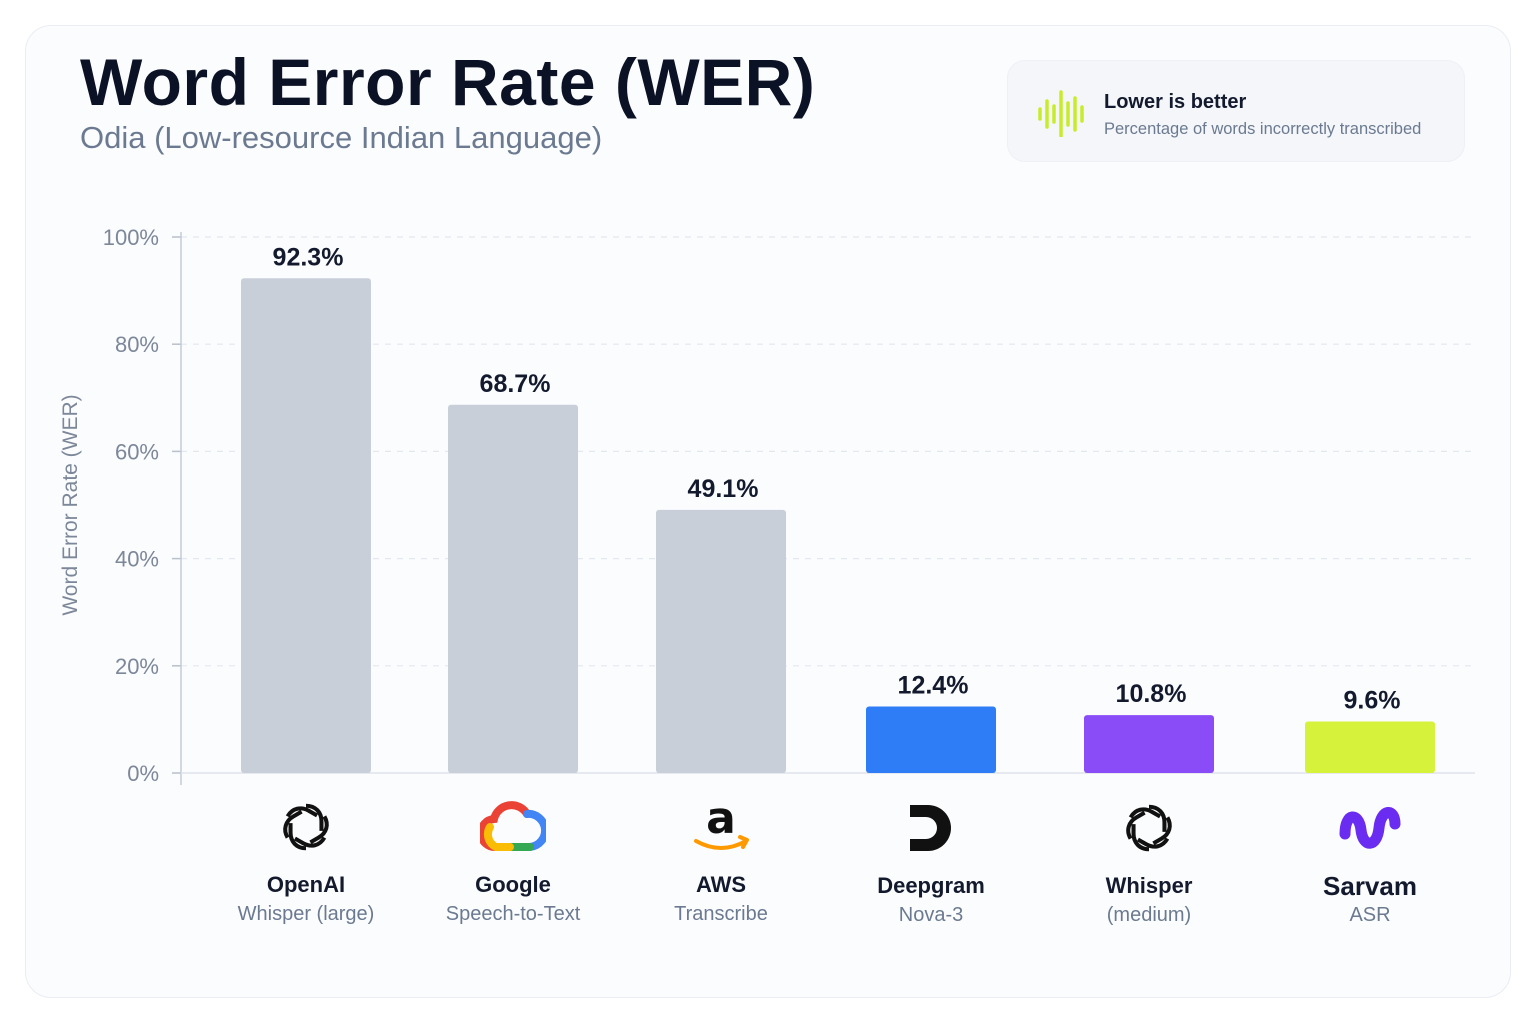 This screenshot has width=1536, height=1024. Describe the element at coordinates (513, 884) in the screenshot. I see `category-name: Google` at that location.